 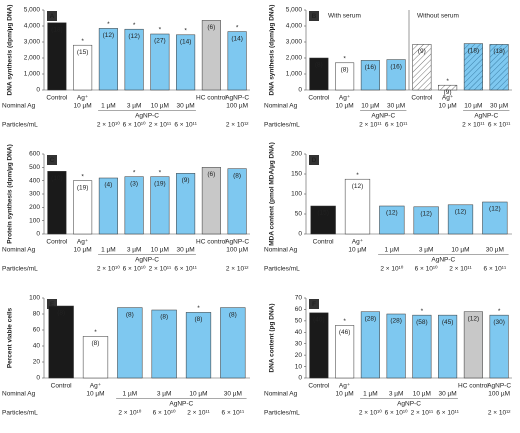 What do you see at coordinates (10, 193) in the screenshot?
I see `y-axis-label: Protein synthesis (dpm/µg DNA)` at bounding box center [10, 193].